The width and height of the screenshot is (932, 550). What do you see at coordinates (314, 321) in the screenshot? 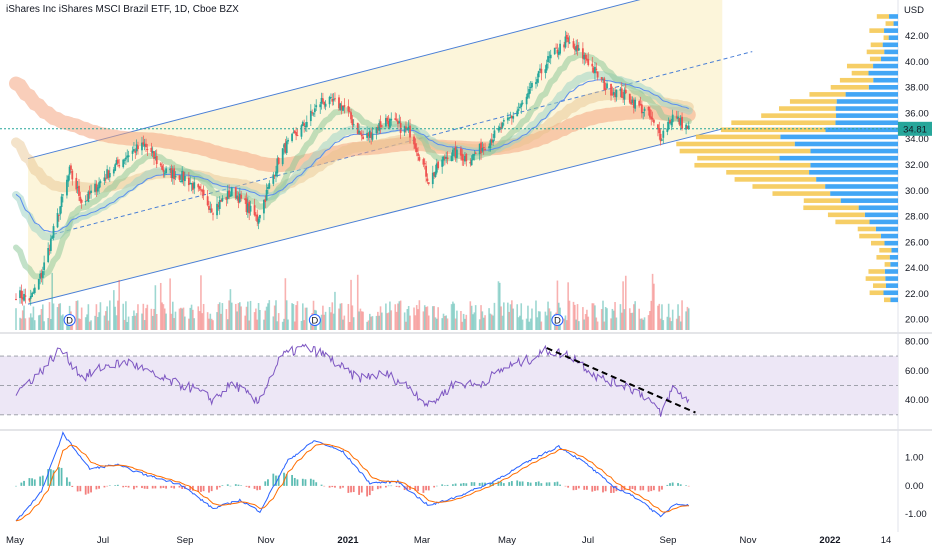
I see `dividend-label: D` at bounding box center [314, 321].